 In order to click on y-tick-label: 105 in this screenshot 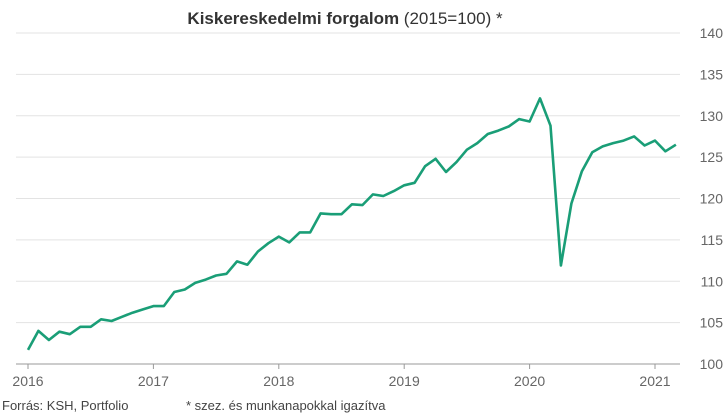, I will do `click(712, 323)`.